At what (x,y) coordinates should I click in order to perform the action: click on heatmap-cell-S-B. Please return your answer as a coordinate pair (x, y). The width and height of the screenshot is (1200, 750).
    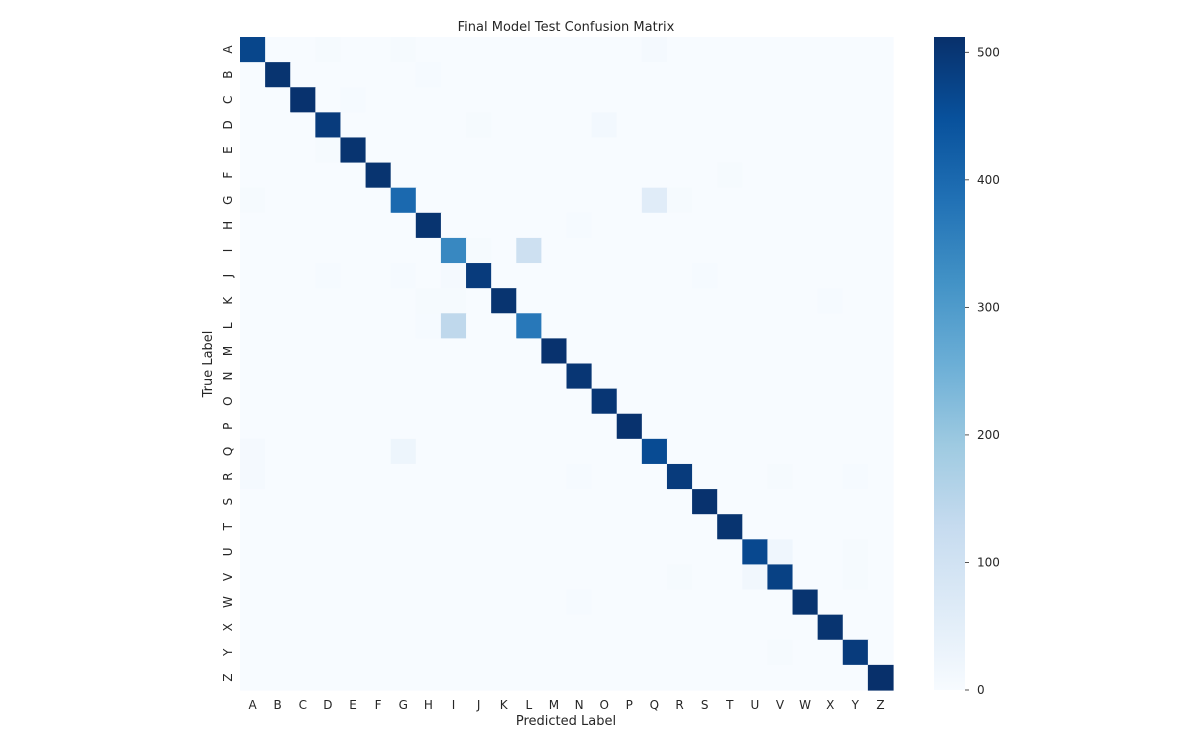
    Looking at the image, I should click on (278, 502).